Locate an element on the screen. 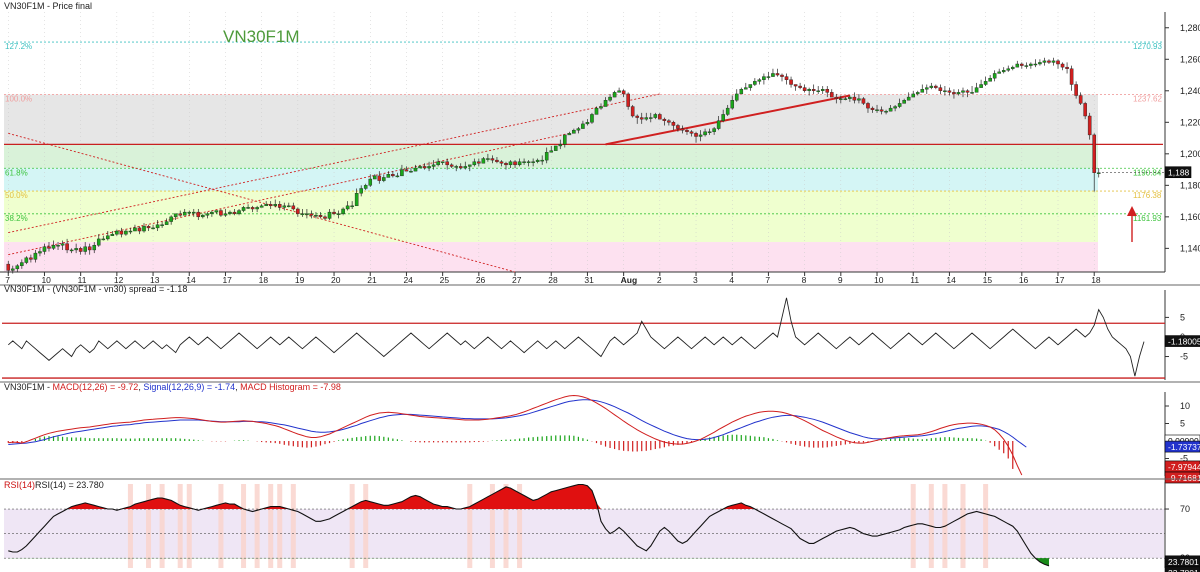 This screenshot has width=1200, height=572. macd-header-part: MACD(12,26) = -9.72 is located at coordinates (96, 387).